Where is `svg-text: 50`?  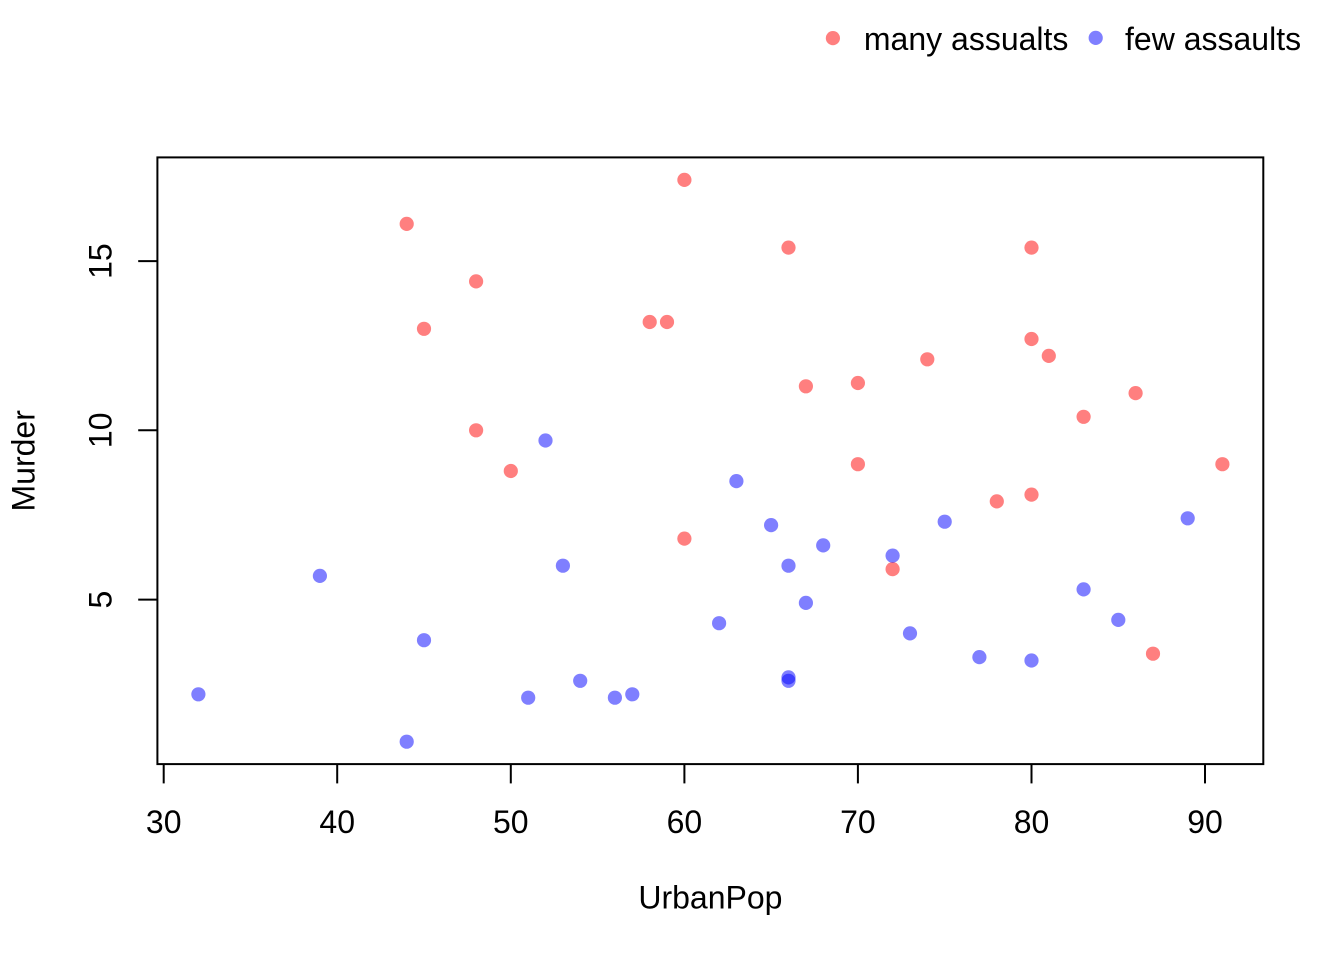 svg-text: 50 is located at coordinates (511, 822).